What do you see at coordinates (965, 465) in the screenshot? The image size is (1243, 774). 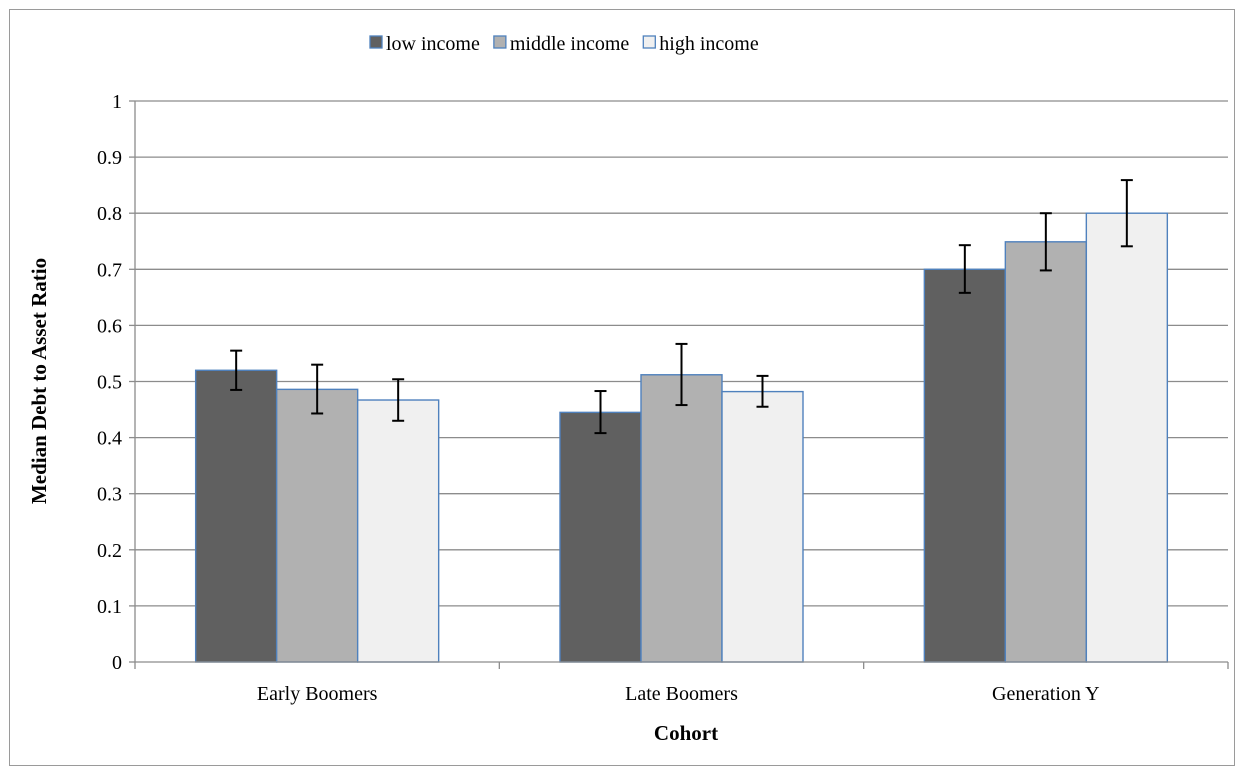 I see `bar-low-income-generation-y` at bounding box center [965, 465].